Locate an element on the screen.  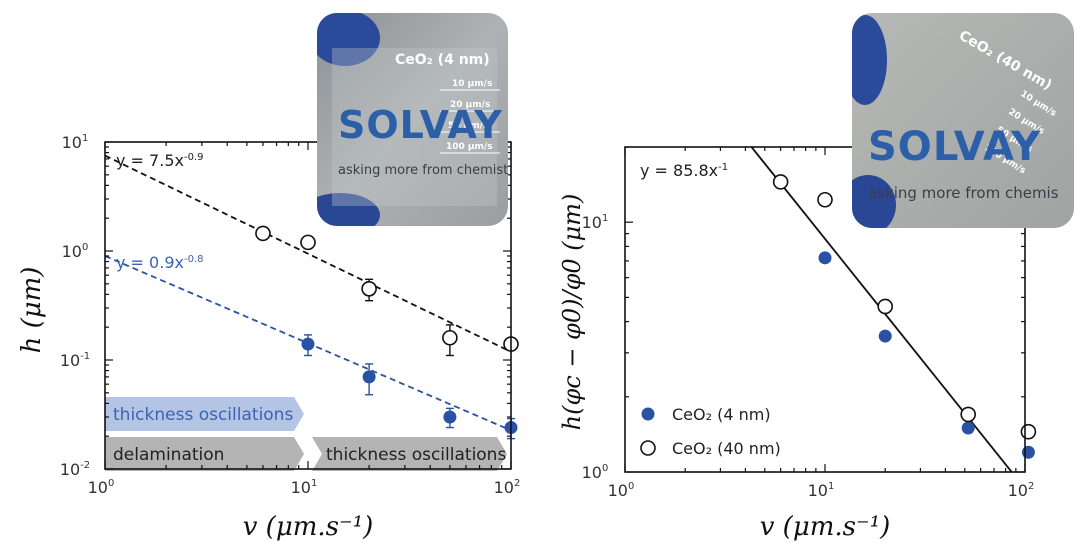
legend-label-40nm: CeO₂ (40 nm) is located at coordinates (726, 448).